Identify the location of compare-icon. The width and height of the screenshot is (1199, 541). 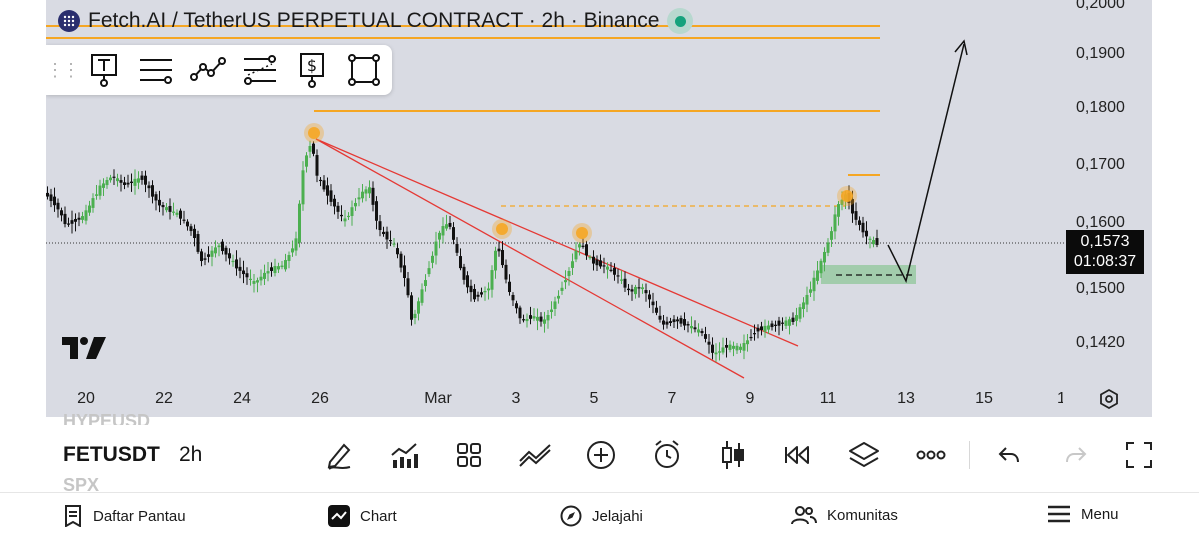
(535, 455).